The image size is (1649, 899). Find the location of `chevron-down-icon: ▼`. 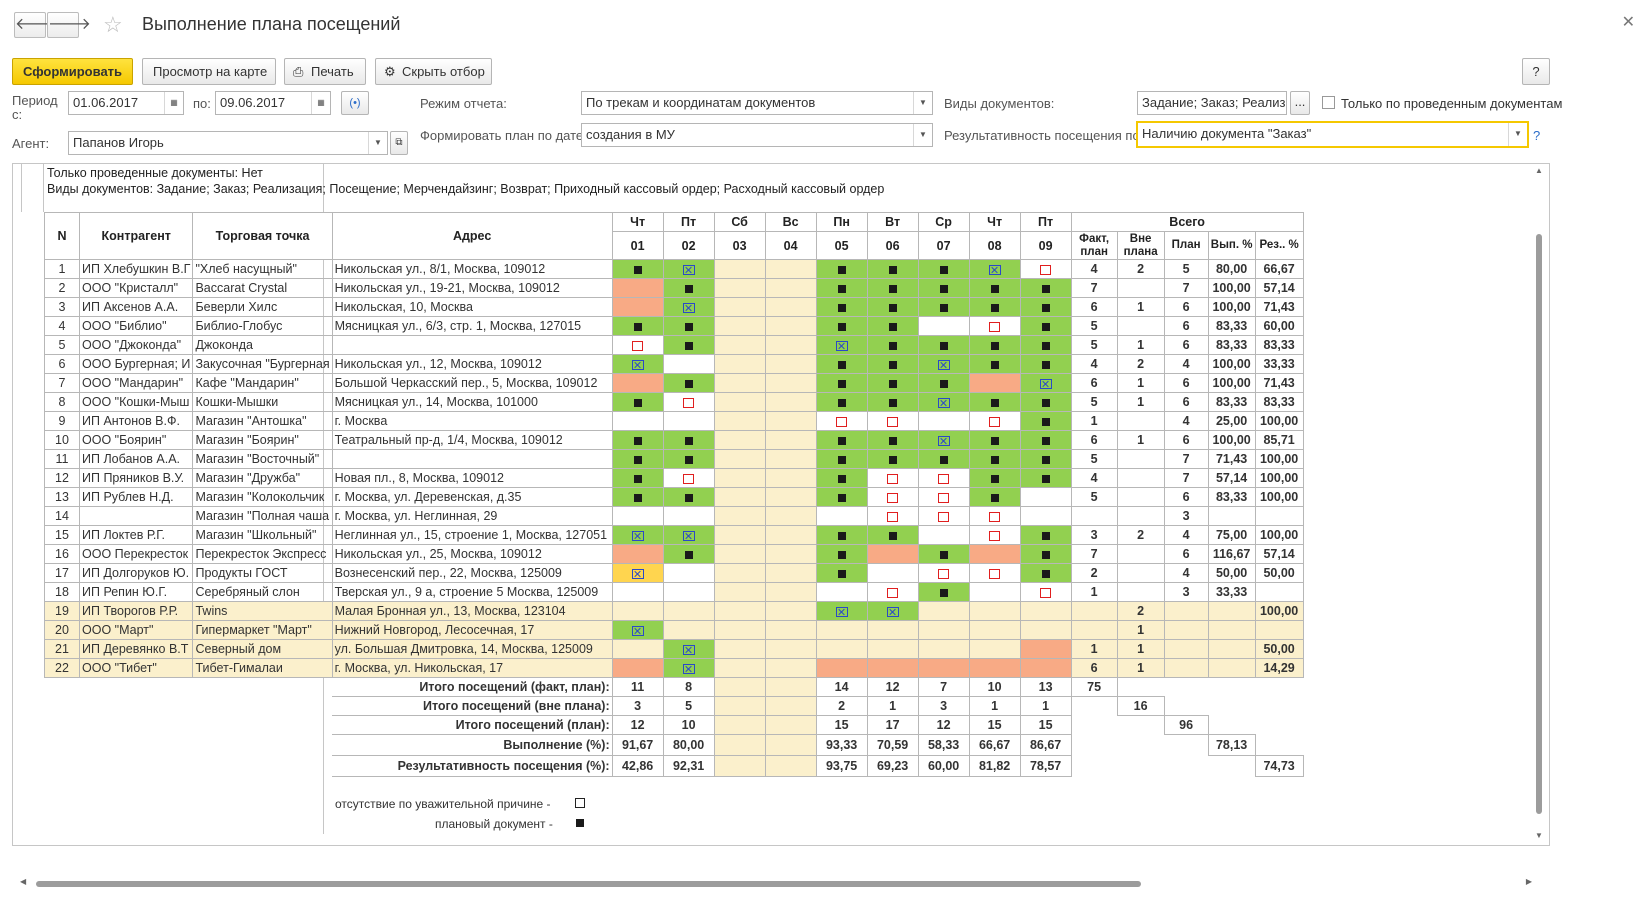

chevron-down-icon: ▼ is located at coordinates (1517, 134).